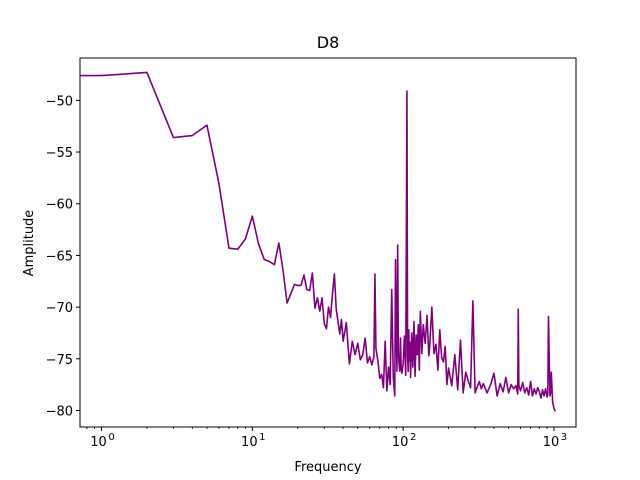  Describe the element at coordinates (29, 243) in the screenshot. I see `y-axis-label: Amplitude` at that location.